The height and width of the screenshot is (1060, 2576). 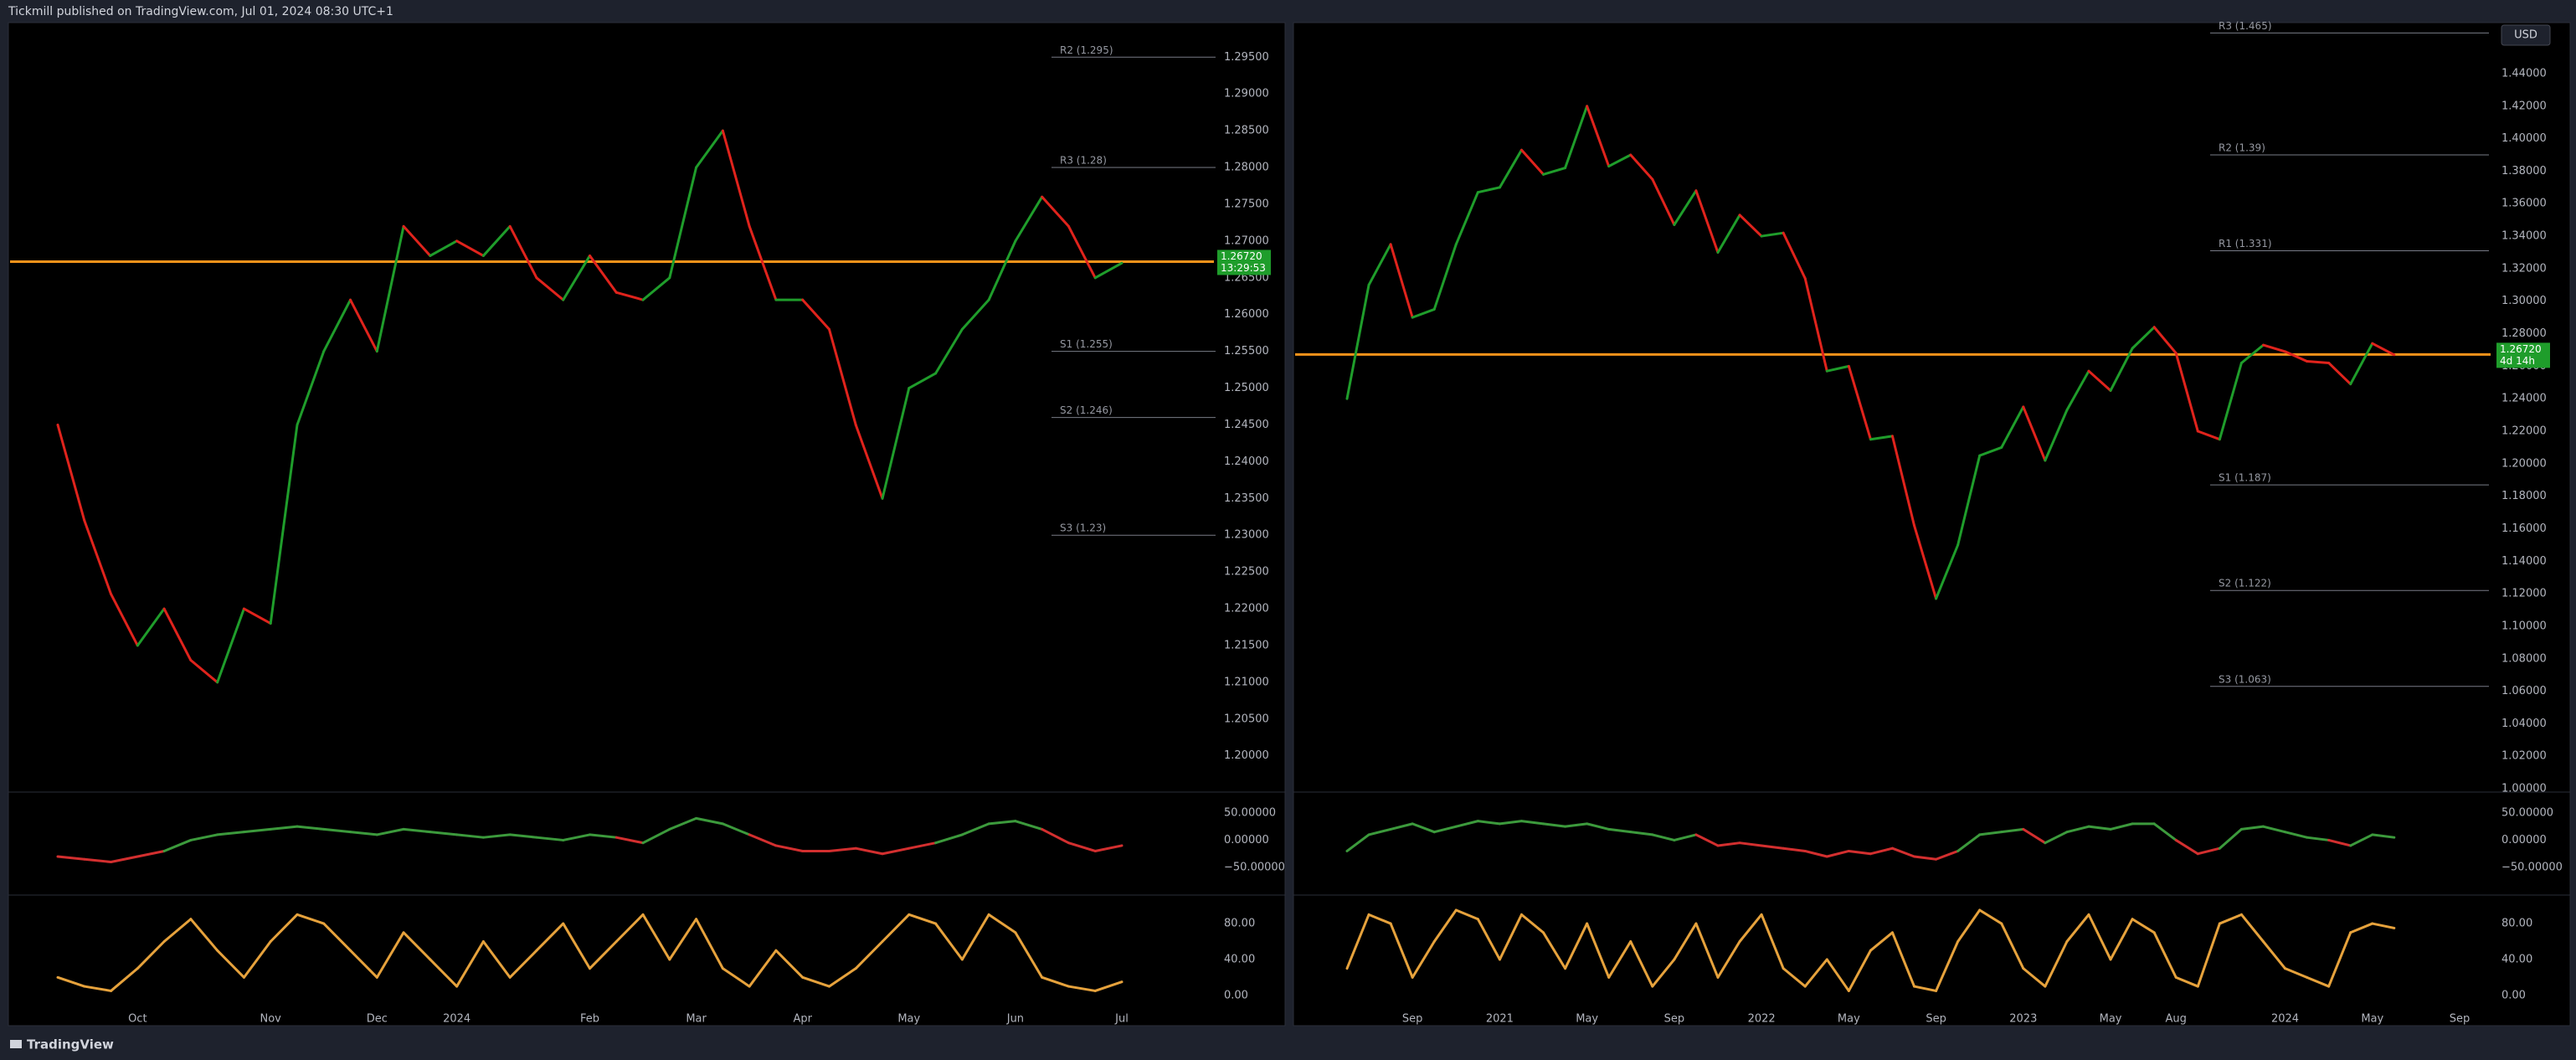 I want to click on x-tick-label: 2022, so click(x=1762, y=1019).